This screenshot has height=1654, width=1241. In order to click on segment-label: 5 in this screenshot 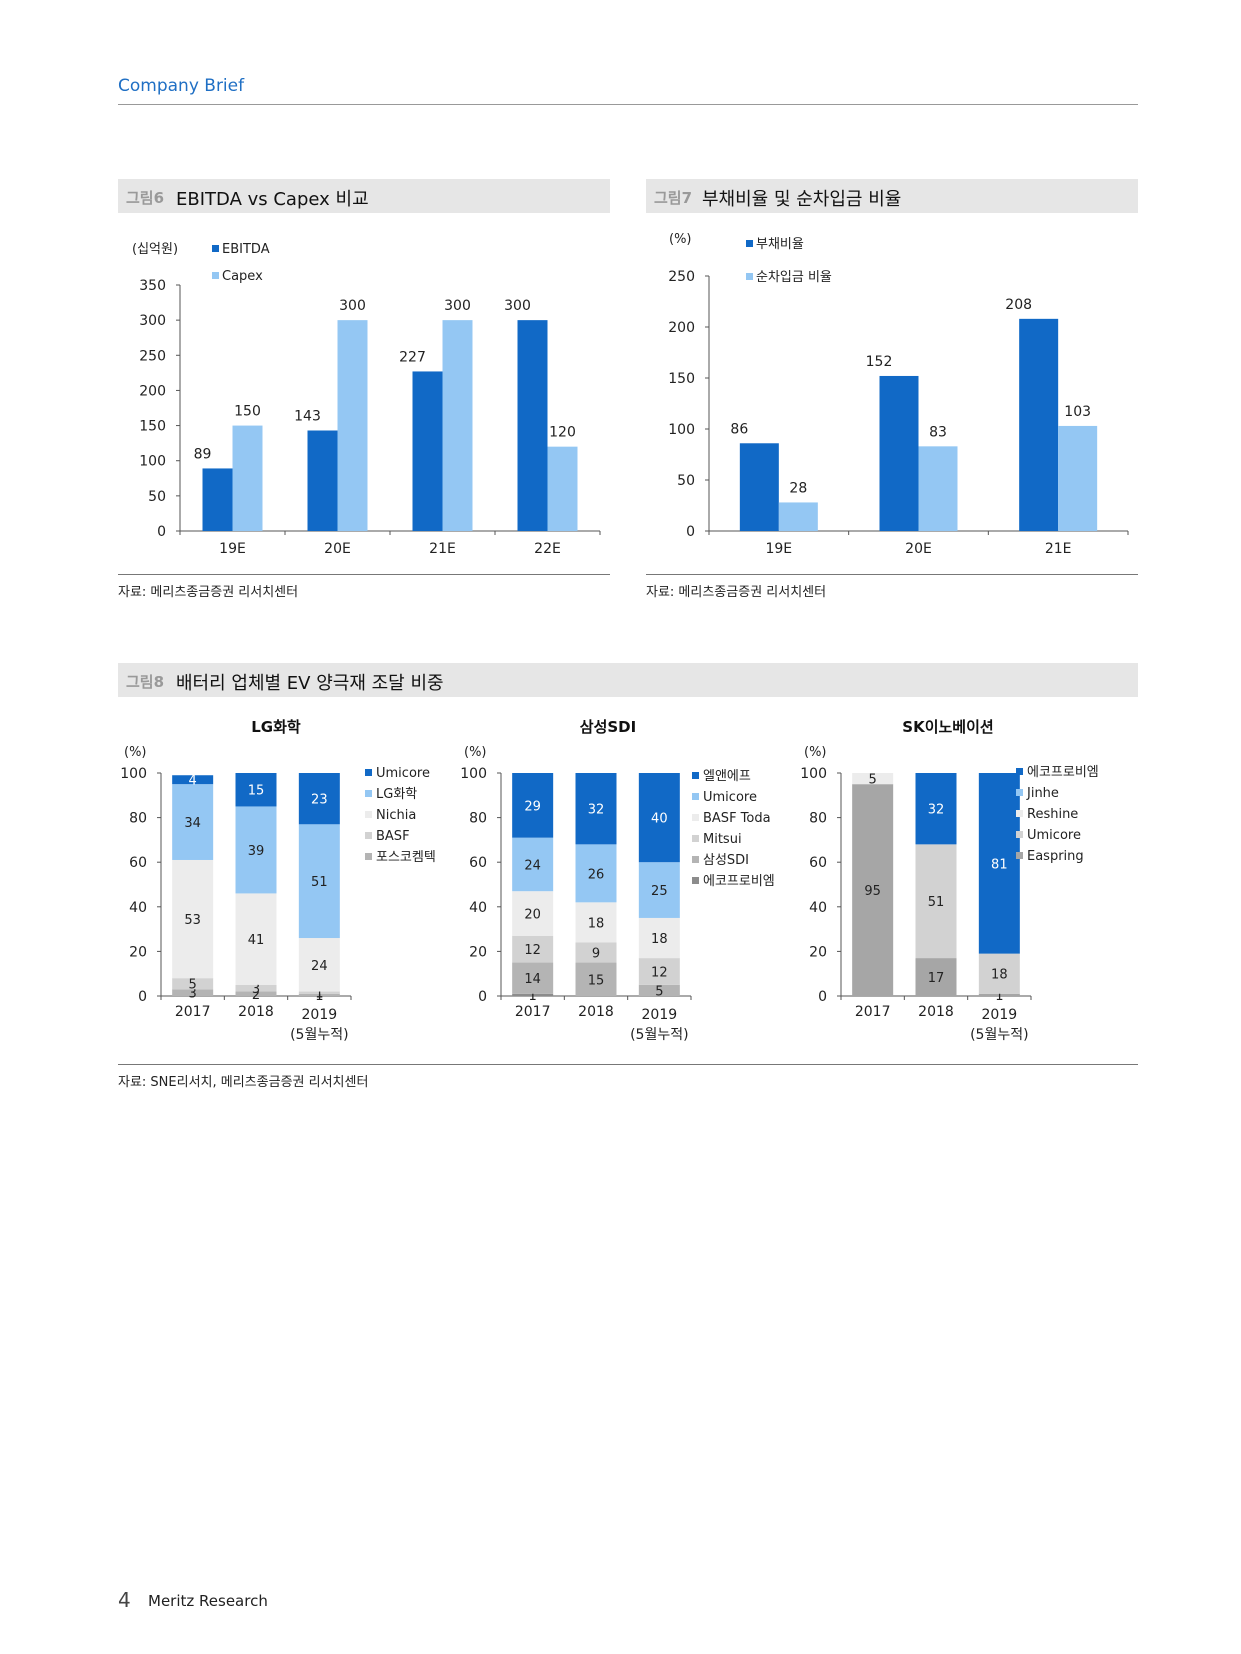, I will do `click(659, 991)`.